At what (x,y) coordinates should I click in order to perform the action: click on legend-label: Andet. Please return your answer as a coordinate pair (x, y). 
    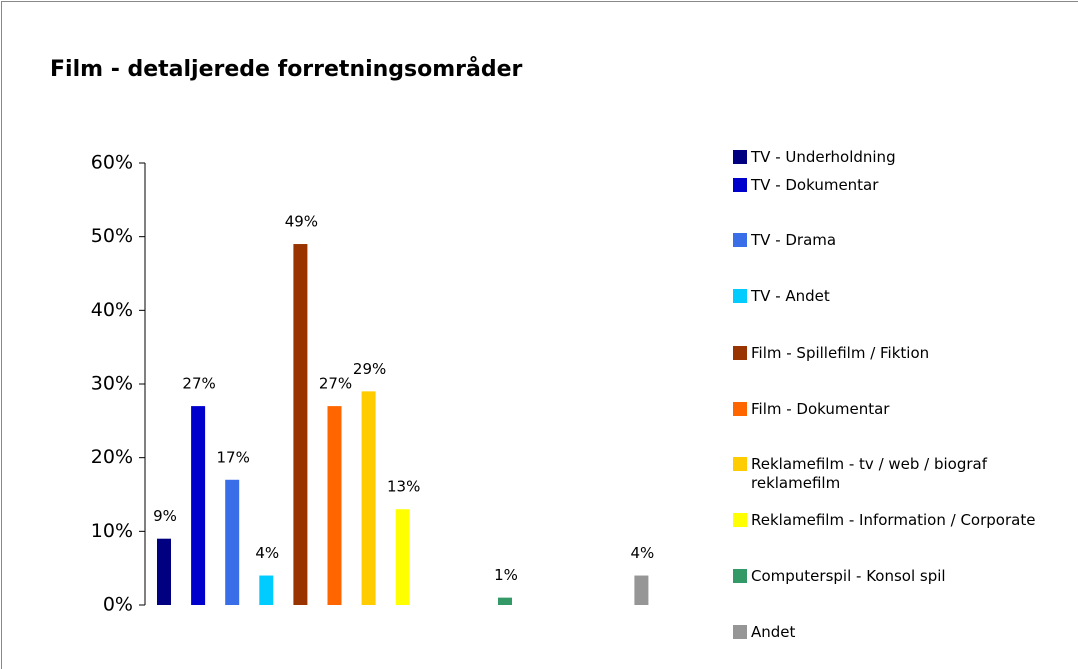
    Looking at the image, I should click on (773, 632).